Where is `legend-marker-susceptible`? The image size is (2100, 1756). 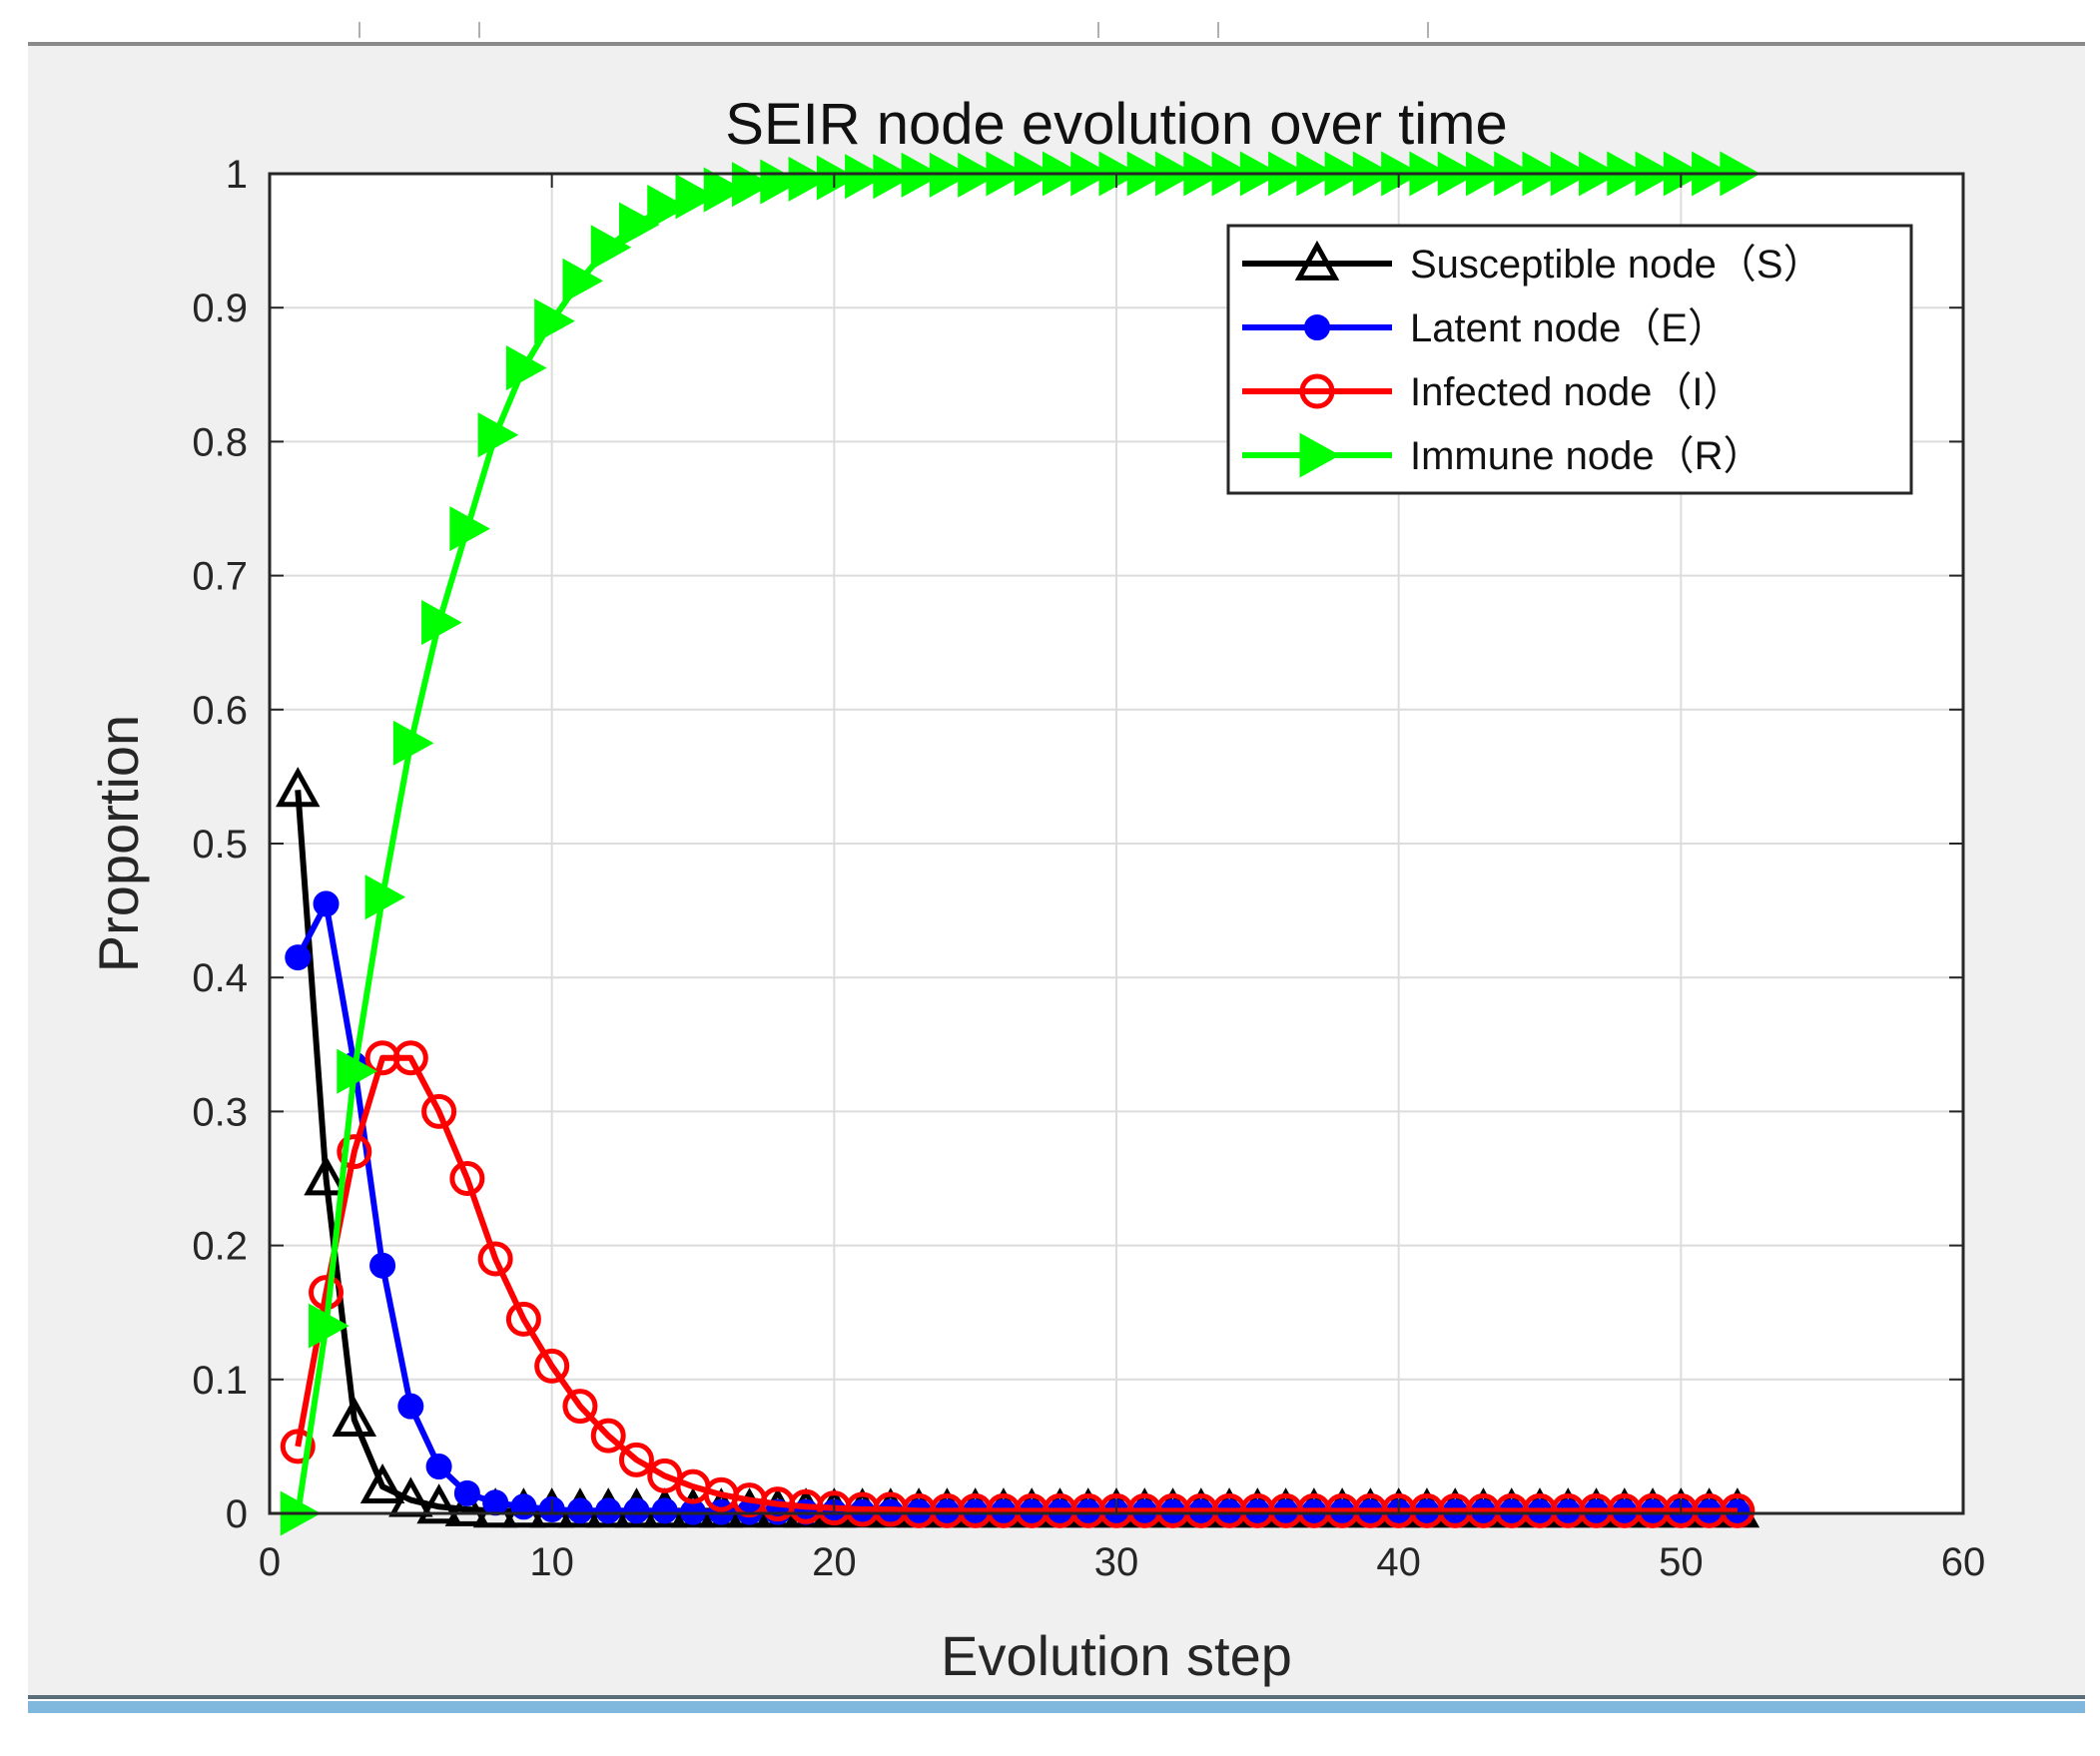
legend-marker-susceptible is located at coordinates (1317, 260).